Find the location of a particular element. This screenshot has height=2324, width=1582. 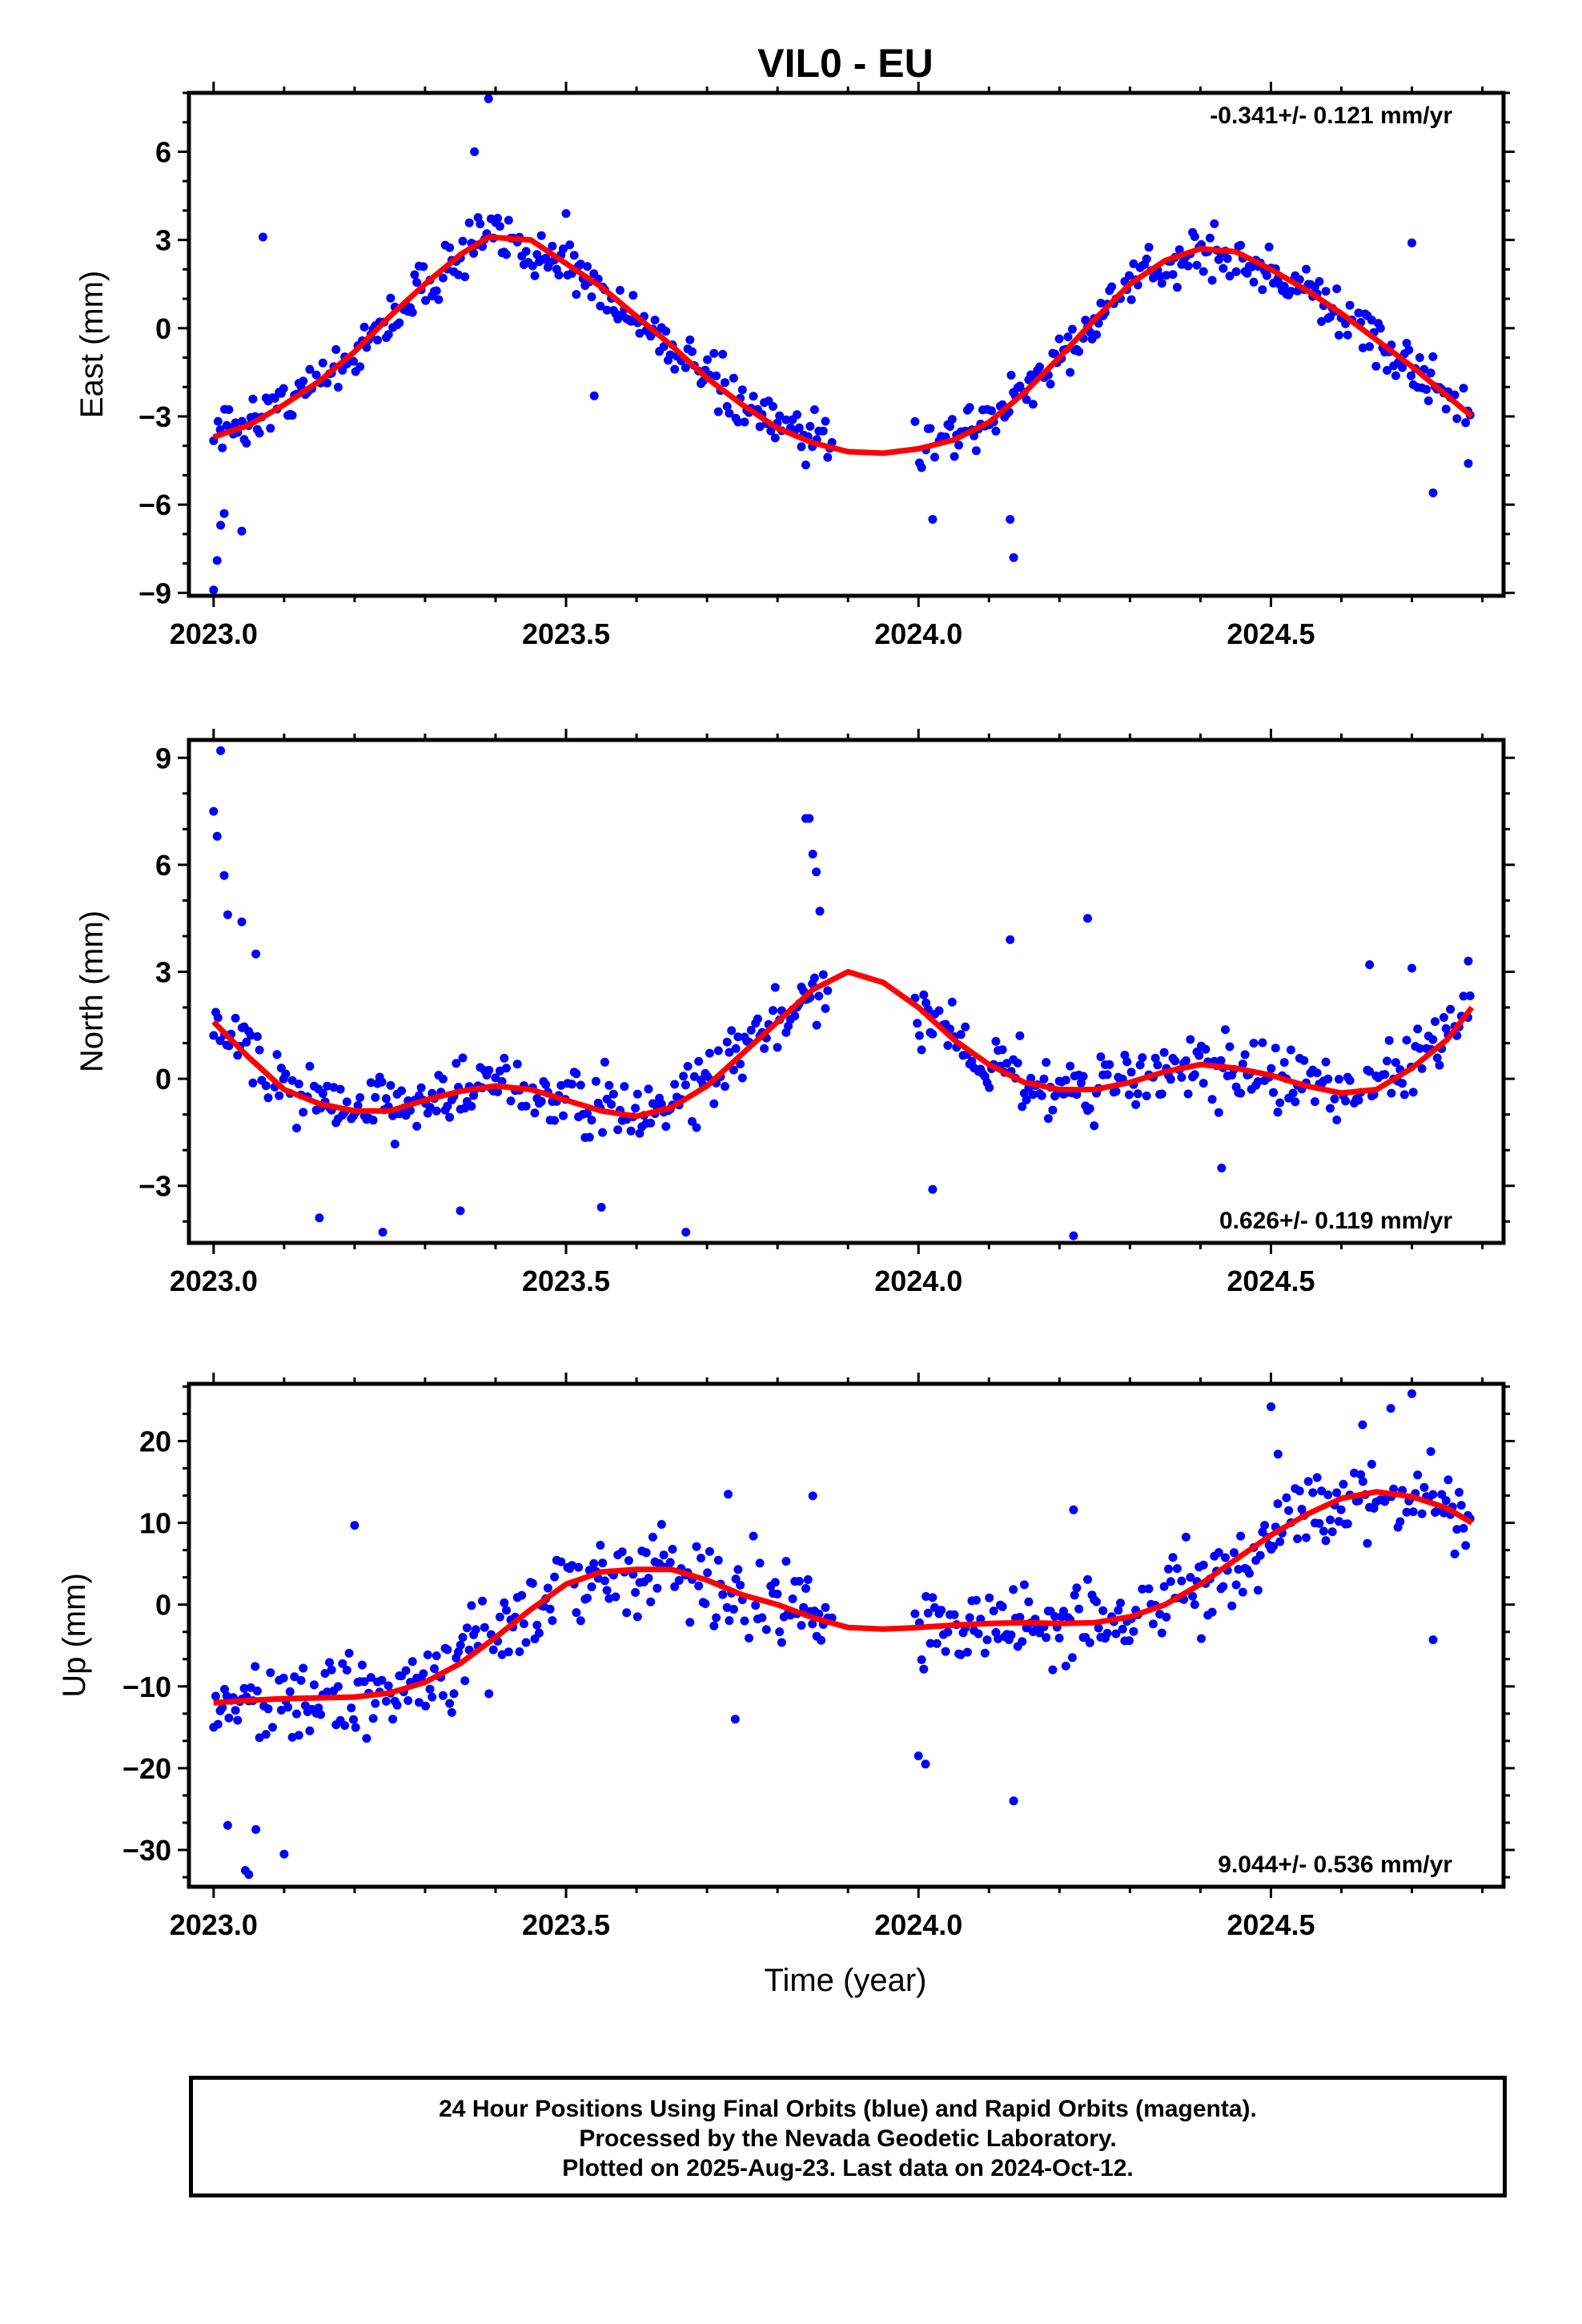

velocity-label: -0.341+/- 0.121 mm/yr is located at coordinates (1331, 116).